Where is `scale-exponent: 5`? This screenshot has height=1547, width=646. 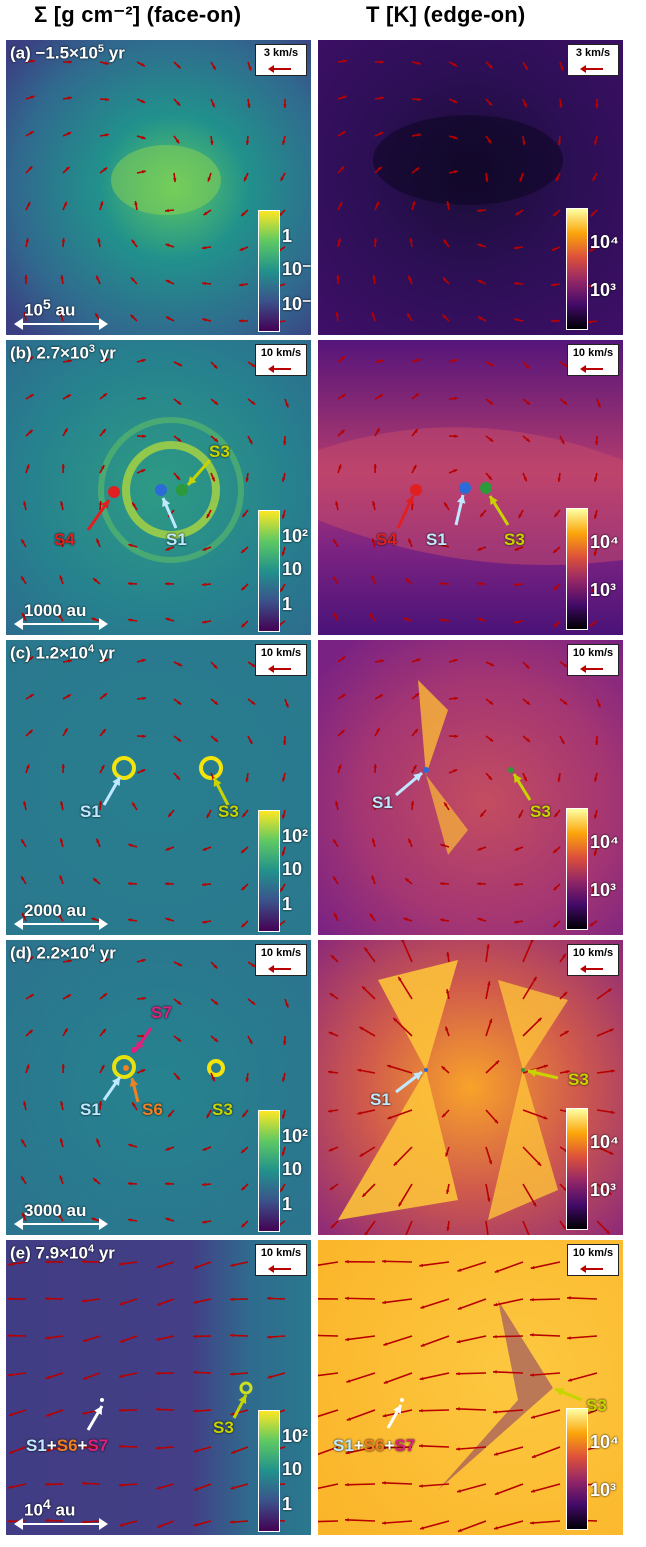 scale-exponent: 5 is located at coordinates (46, 305).